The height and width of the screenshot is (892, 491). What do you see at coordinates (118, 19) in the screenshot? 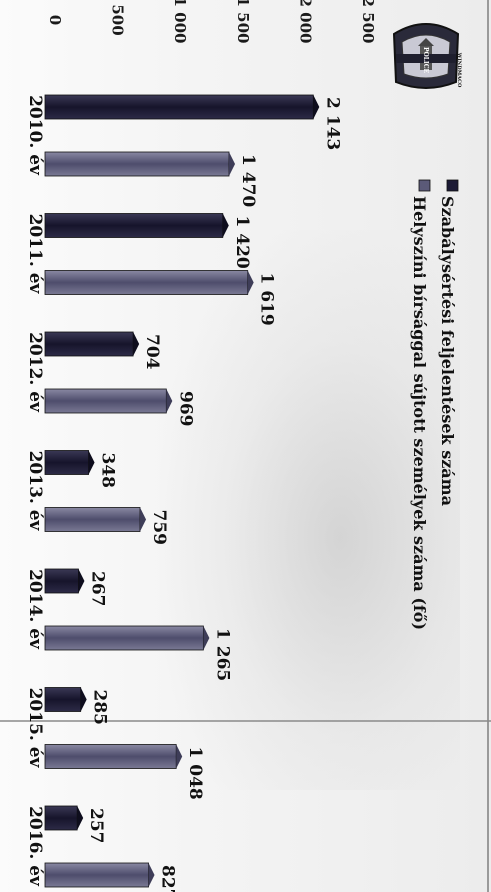
I see `value-tick-label: 500` at bounding box center [118, 19].